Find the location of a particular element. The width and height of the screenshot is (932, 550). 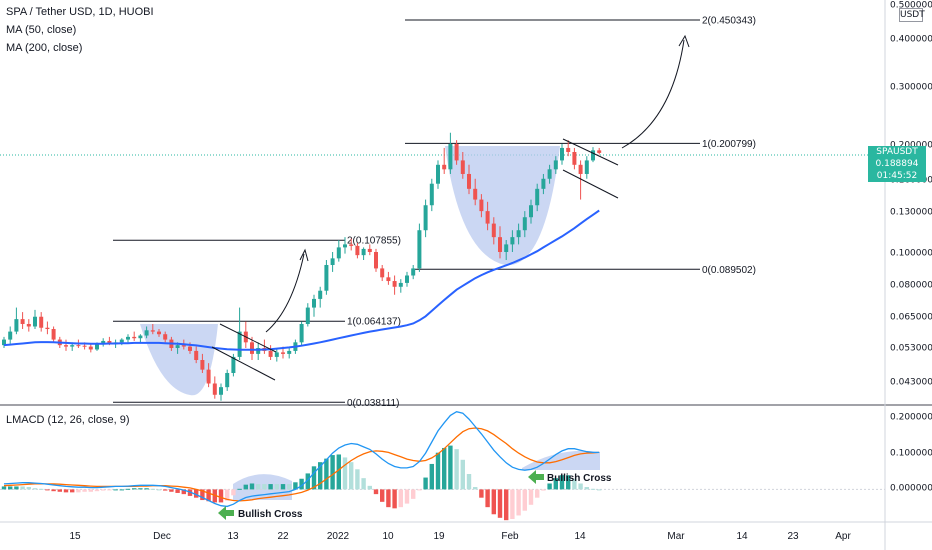

time-tick-label: 2022 is located at coordinates (338, 536).